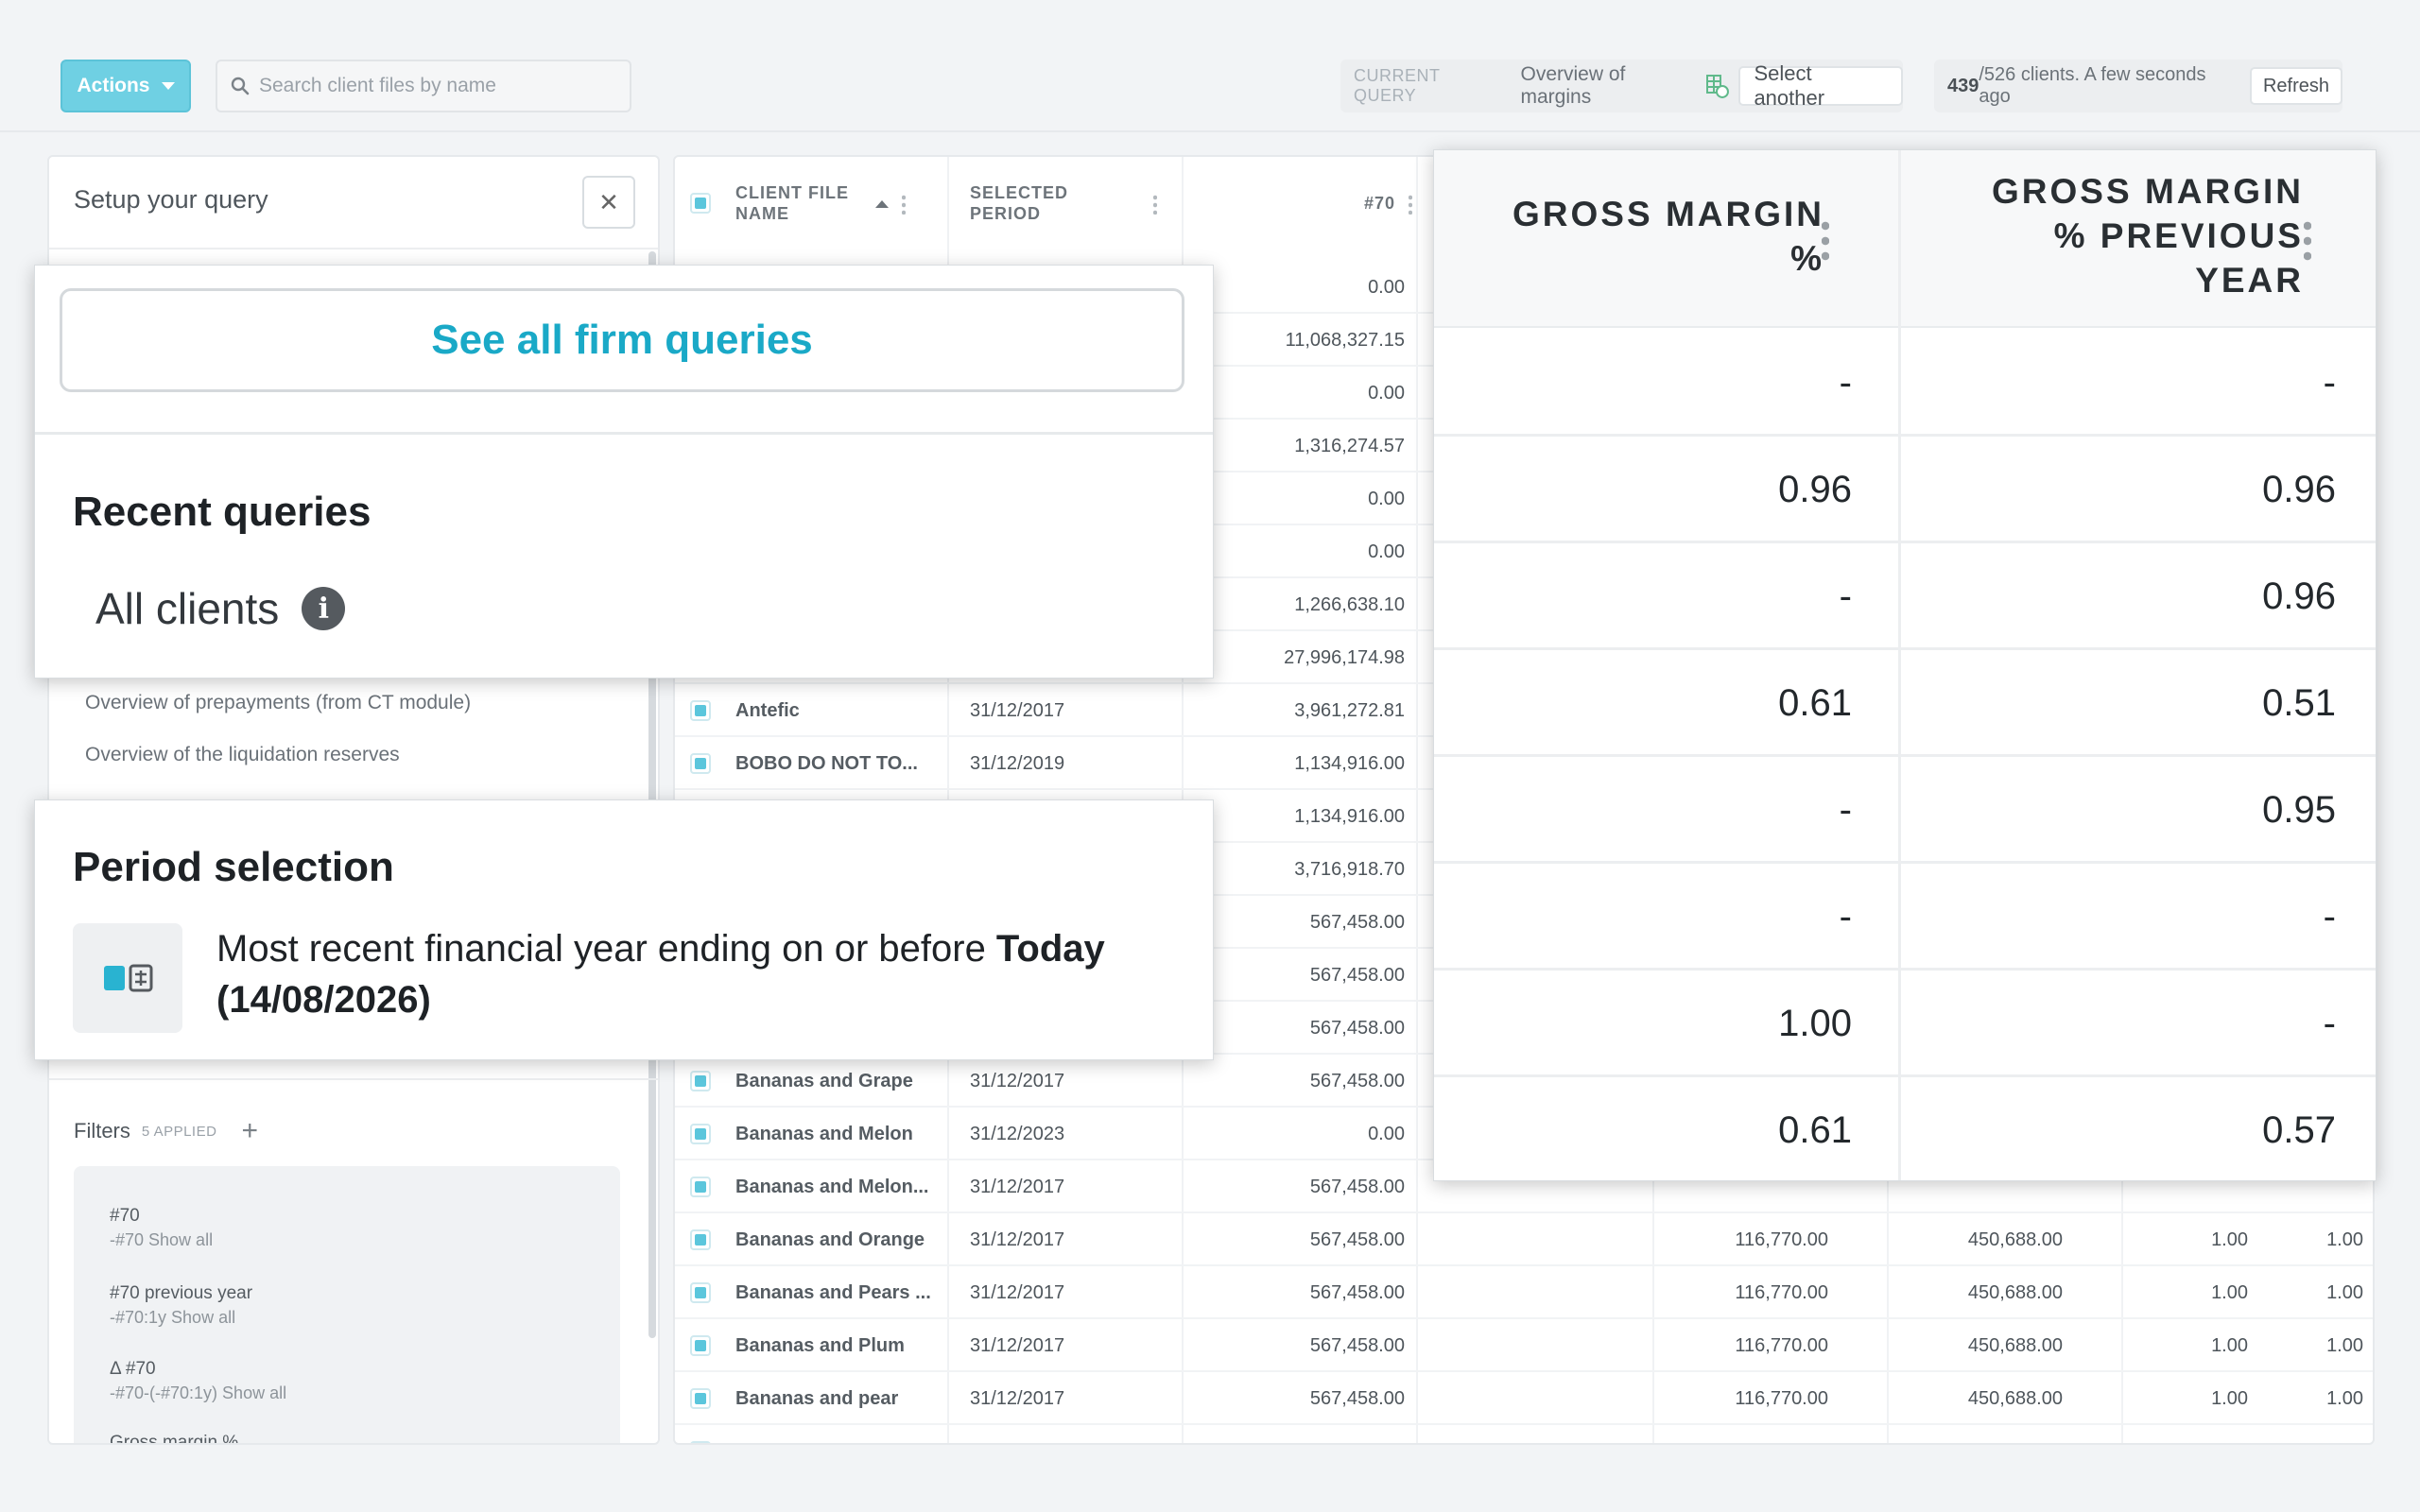 The width and height of the screenshot is (2420, 1512). What do you see at coordinates (1905, 490) in the screenshot?
I see `table-row: 0.96 0.96` at bounding box center [1905, 490].